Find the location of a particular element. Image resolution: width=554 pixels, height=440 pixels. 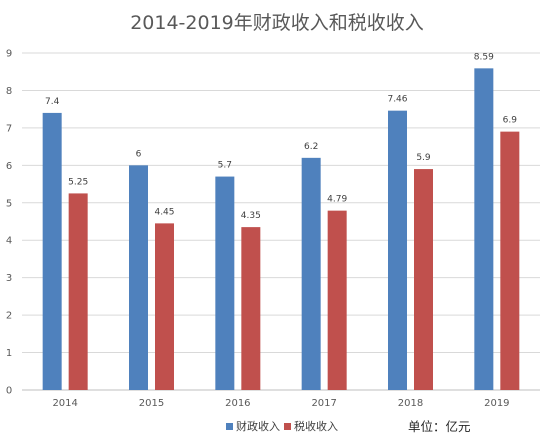

y-tick-label: 3 is located at coordinates (9, 278).